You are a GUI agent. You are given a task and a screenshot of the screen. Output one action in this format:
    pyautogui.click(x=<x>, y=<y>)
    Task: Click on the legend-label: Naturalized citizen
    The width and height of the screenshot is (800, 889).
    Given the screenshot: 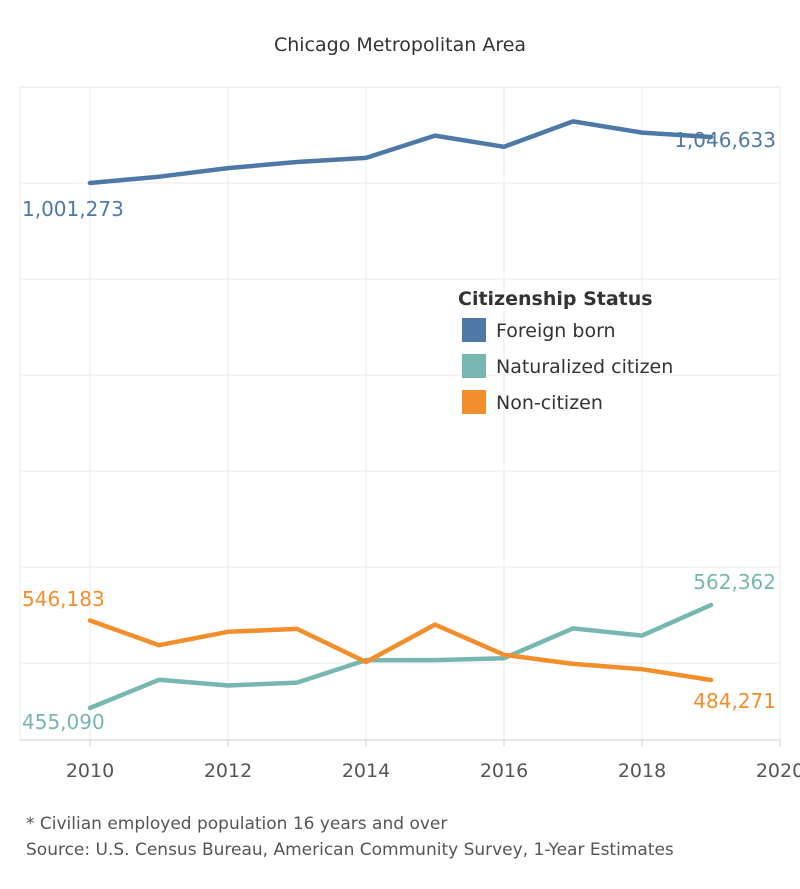 What is the action you would take?
    pyautogui.click(x=584, y=367)
    